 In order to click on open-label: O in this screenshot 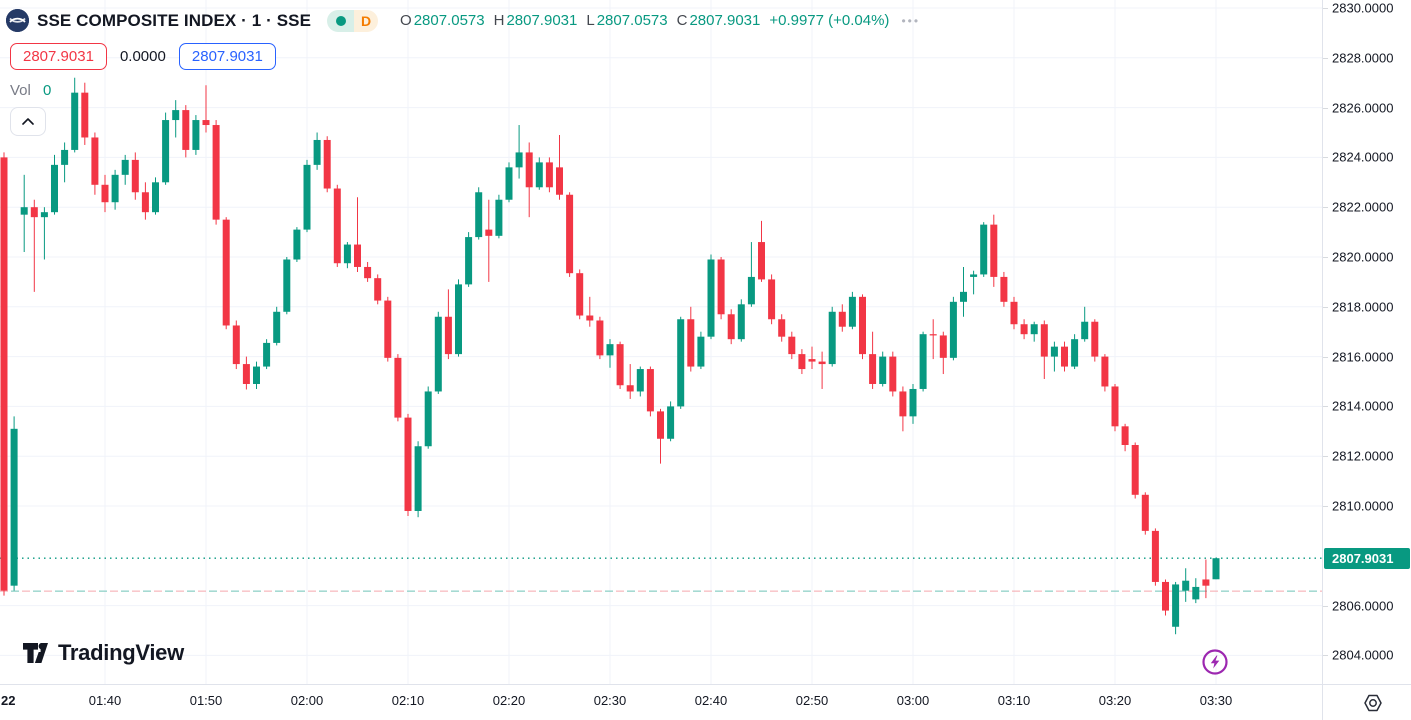, I will do `click(406, 20)`.